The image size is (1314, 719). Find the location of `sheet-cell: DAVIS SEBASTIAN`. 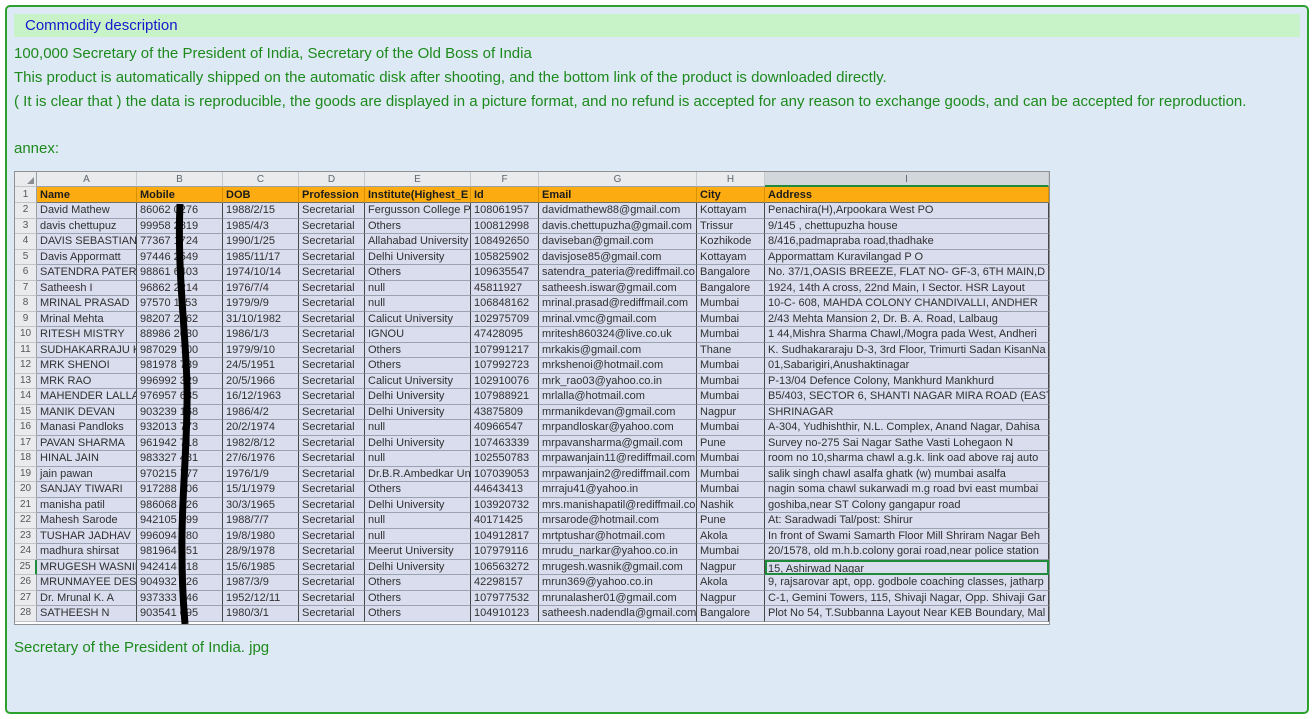

sheet-cell: DAVIS SEBASTIAN is located at coordinates (87, 242).